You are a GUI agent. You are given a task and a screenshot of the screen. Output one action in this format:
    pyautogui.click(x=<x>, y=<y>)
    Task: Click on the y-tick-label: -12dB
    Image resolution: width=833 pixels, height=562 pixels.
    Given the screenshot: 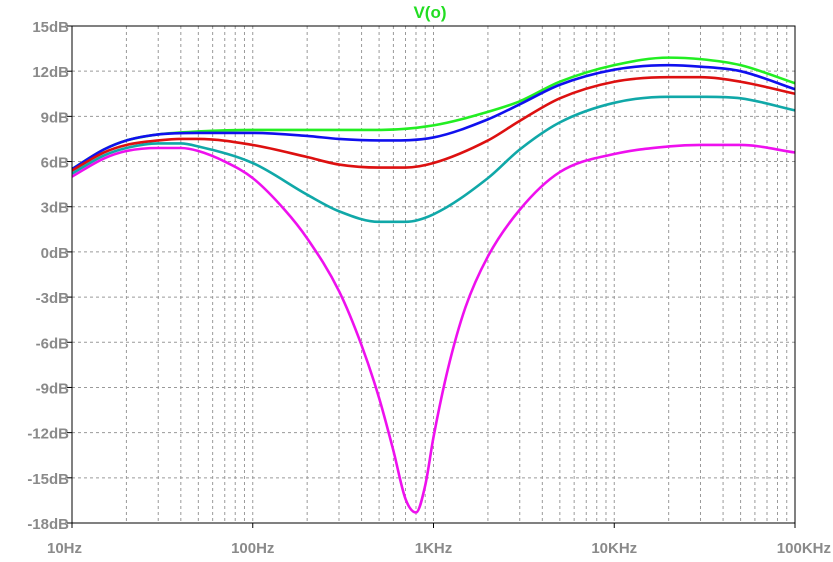 What is the action you would take?
    pyautogui.click(x=48, y=434)
    